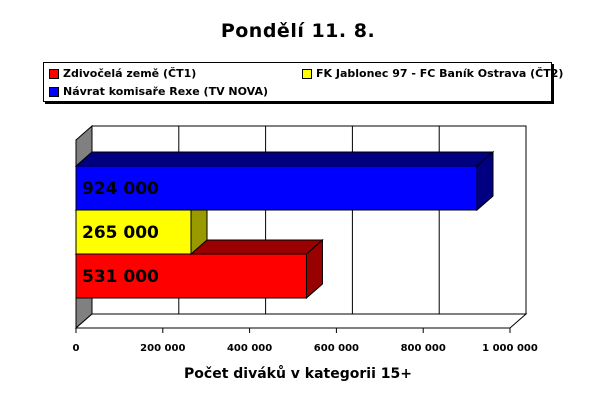  I want to click on data-label-ct2: 265 000, so click(120, 233).